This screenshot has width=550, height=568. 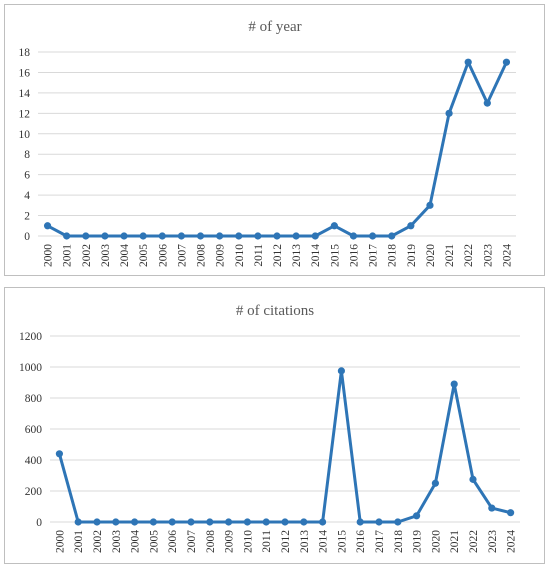 What do you see at coordinates (25, 53) in the screenshot?
I see `y-tick-label: 18` at bounding box center [25, 53].